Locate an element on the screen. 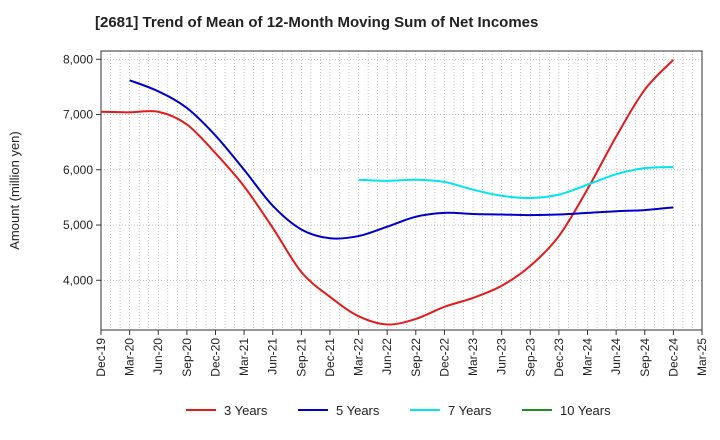 This screenshot has width=720, height=440. y-tick-label: 7,000 is located at coordinates (78, 115).